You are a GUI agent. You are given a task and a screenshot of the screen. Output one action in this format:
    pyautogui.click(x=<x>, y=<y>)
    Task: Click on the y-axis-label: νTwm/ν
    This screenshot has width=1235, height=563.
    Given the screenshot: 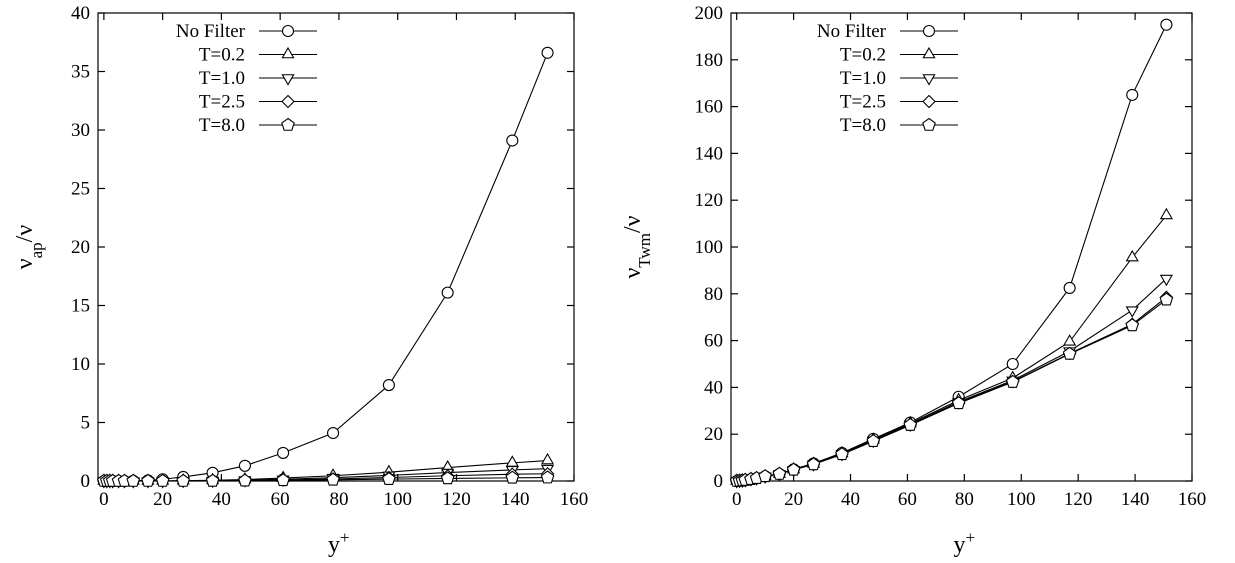 What is the action you would take?
    pyautogui.click(x=637, y=246)
    